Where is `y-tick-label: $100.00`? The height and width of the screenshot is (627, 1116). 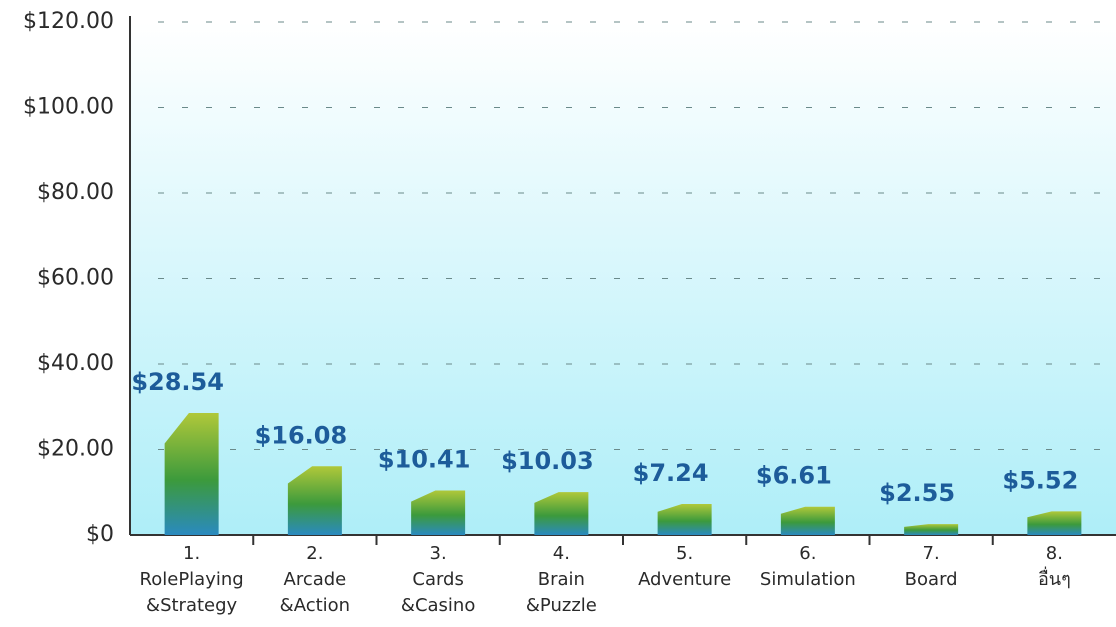
y-tick-label: $100.00 is located at coordinates (68, 107).